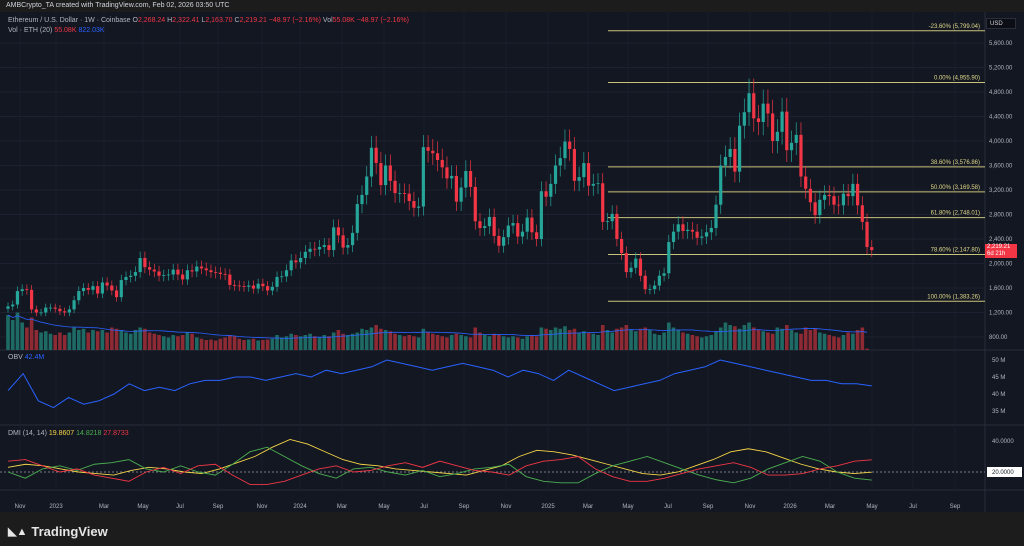 The width and height of the screenshot is (1024, 546). Describe the element at coordinates (327, 20) in the screenshot. I see `vol-label: Vol` at that location.